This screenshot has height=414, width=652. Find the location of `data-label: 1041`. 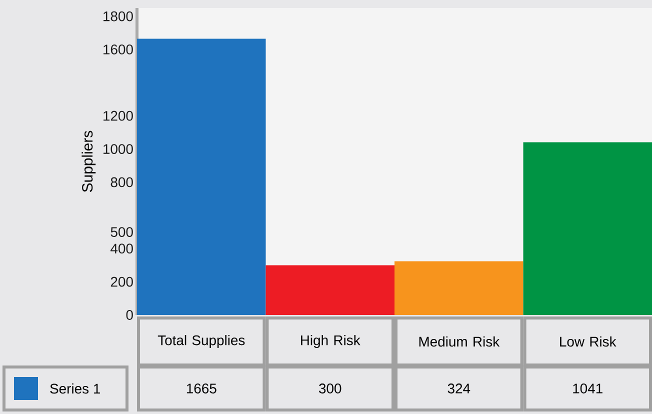

data-label: 1041 is located at coordinates (587, 389).